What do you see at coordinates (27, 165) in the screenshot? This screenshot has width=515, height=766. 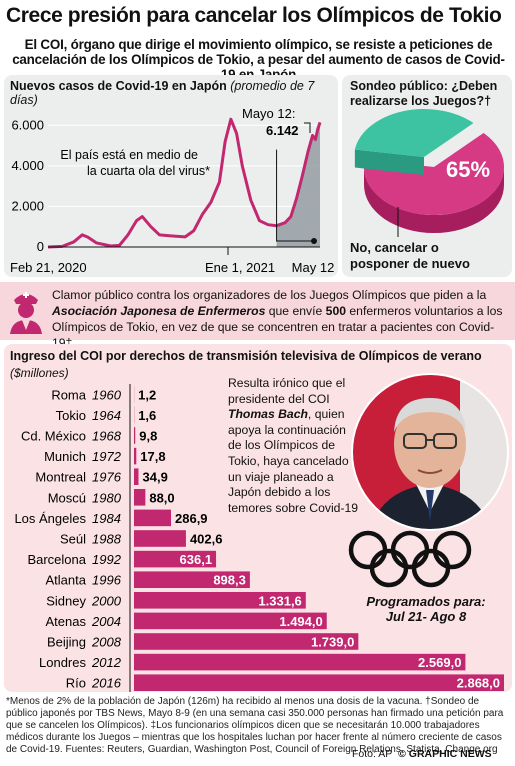 I see `covid-ytick-label: 4.000` at bounding box center [27, 165].